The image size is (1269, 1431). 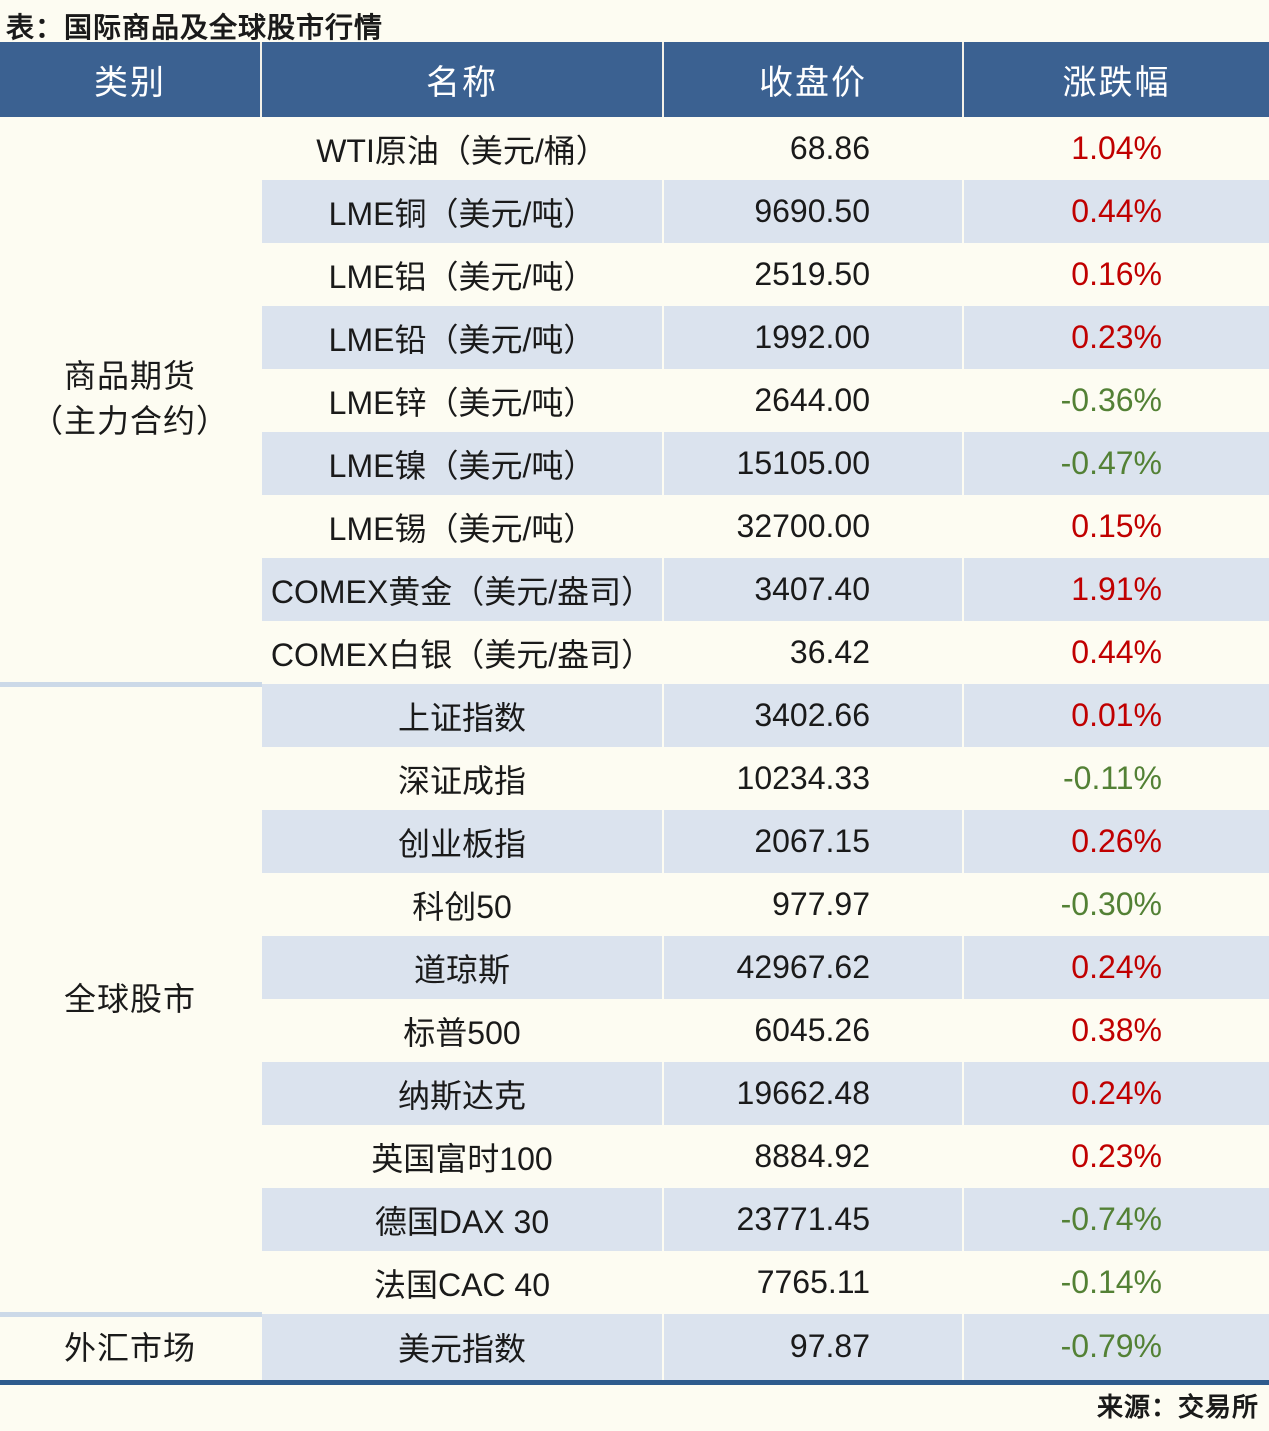 What do you see at coordinates (1115, 1219) in the screenshot?
I see `change-percent-cell: -0.74%` at bounding box center [1115, 1219].